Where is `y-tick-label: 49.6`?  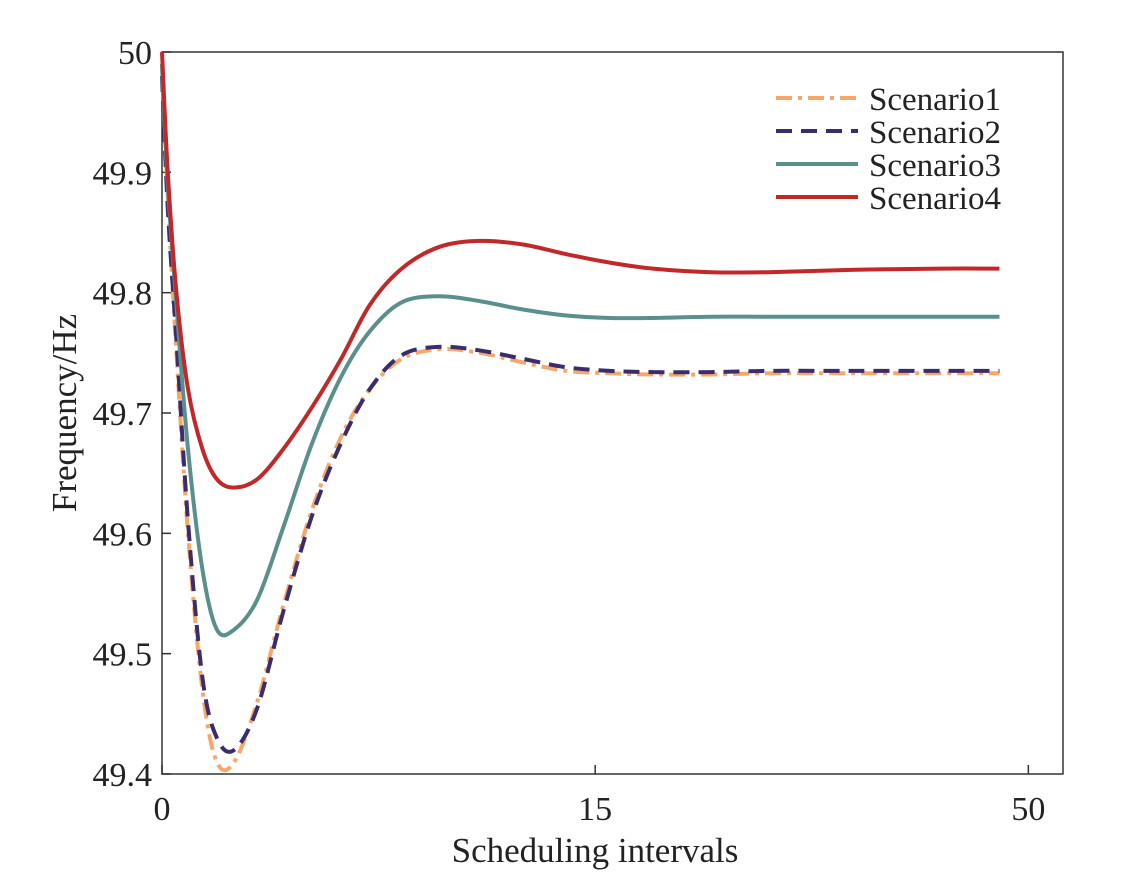
y-tick-label: 49.6 is located at coordinates (123, 534).